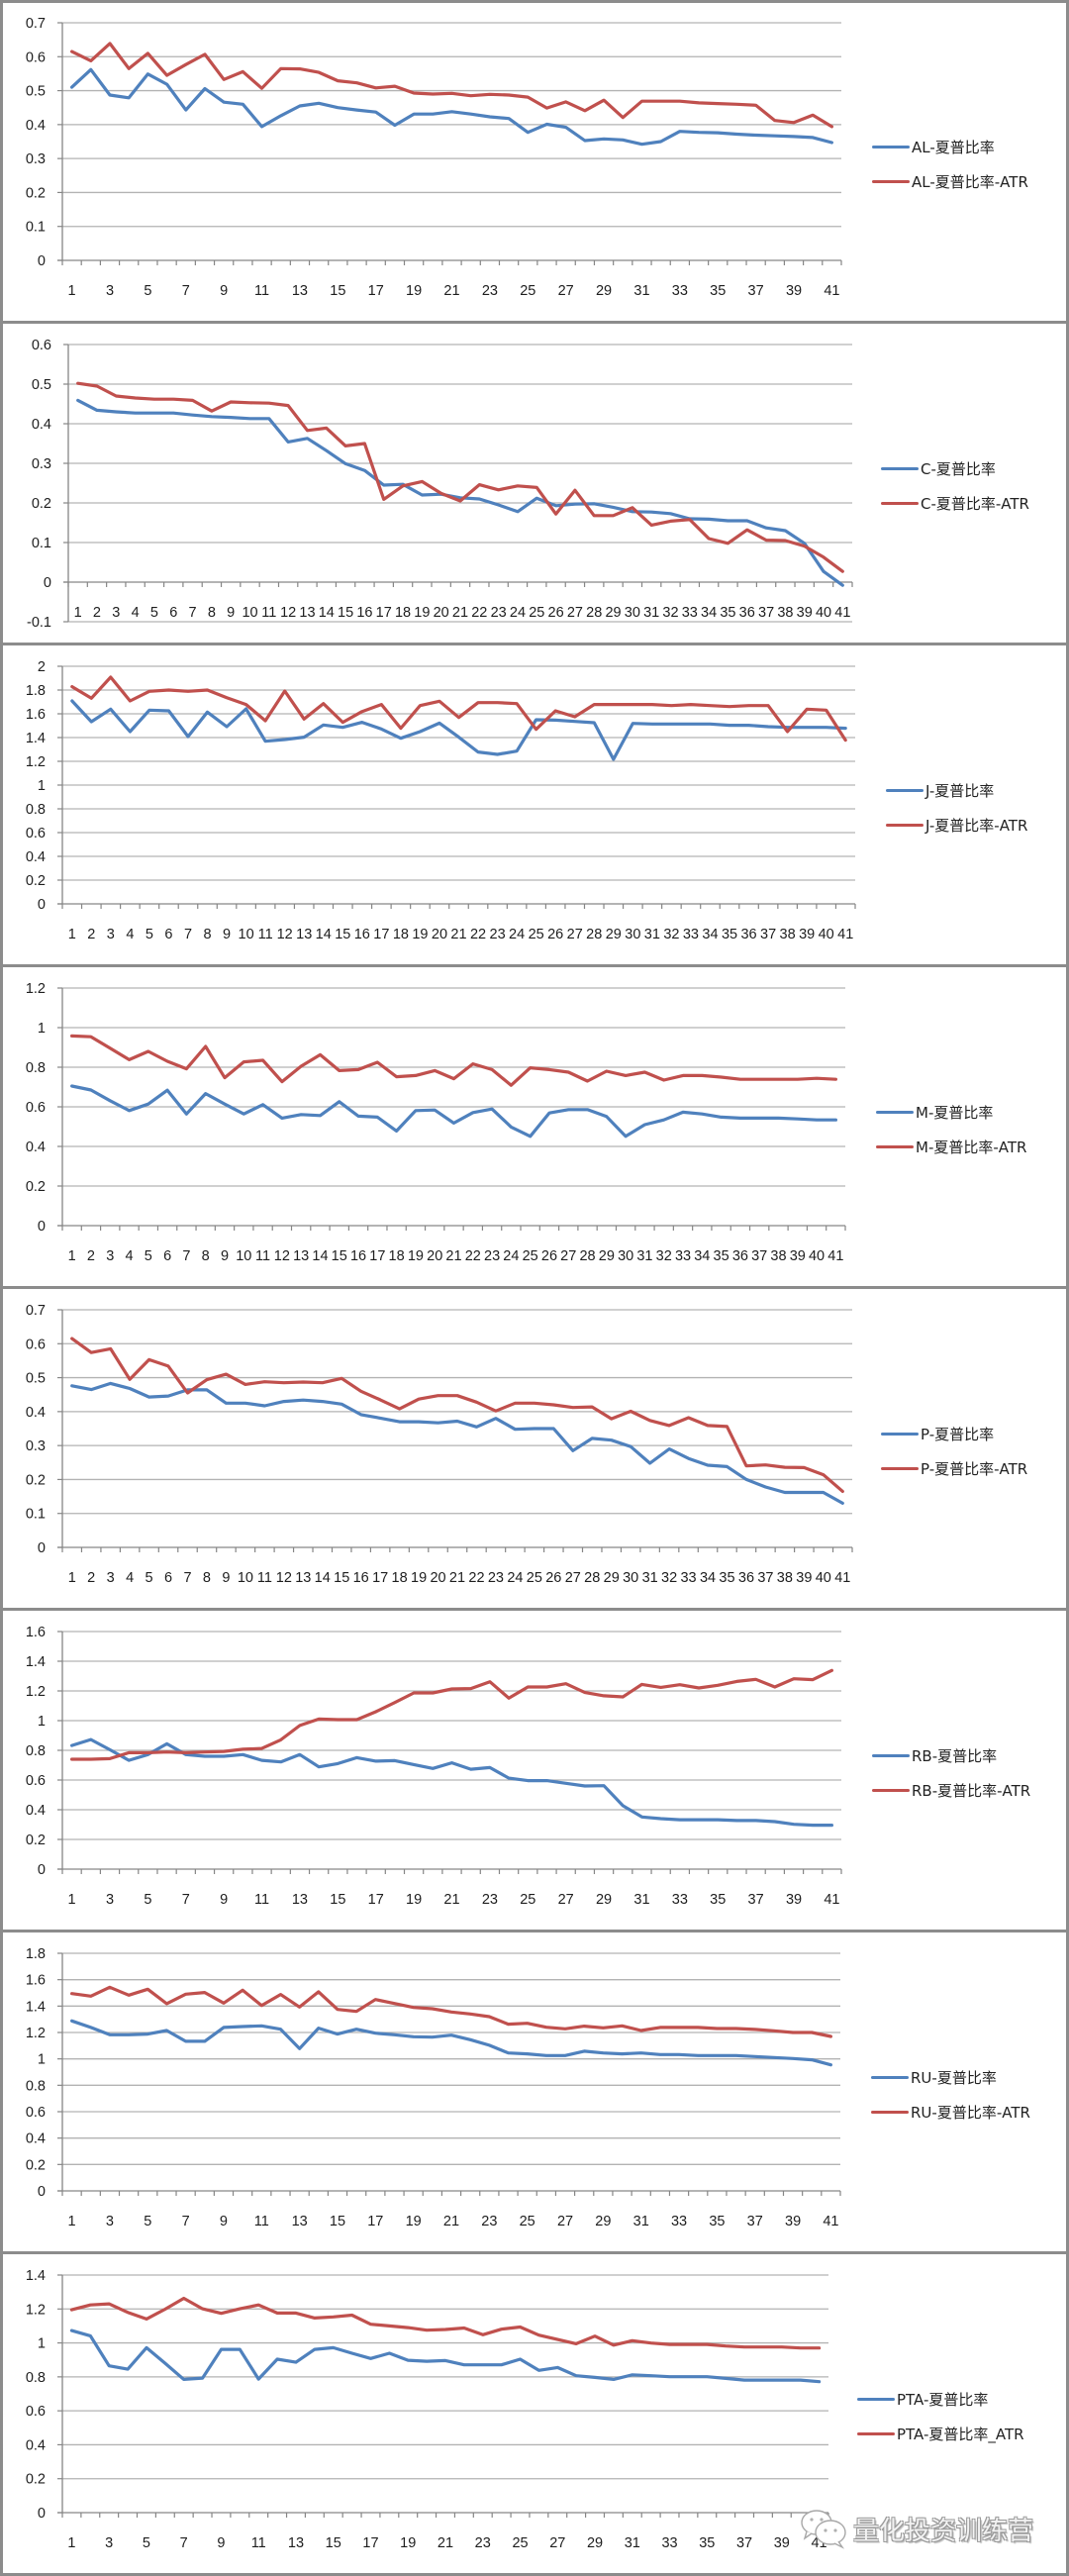 The image size is (1069, 2576). What do you see at coordinates (91, 935) in the screenshot?
I see `x-tick-label: 2` at bounding box center [91, 935].